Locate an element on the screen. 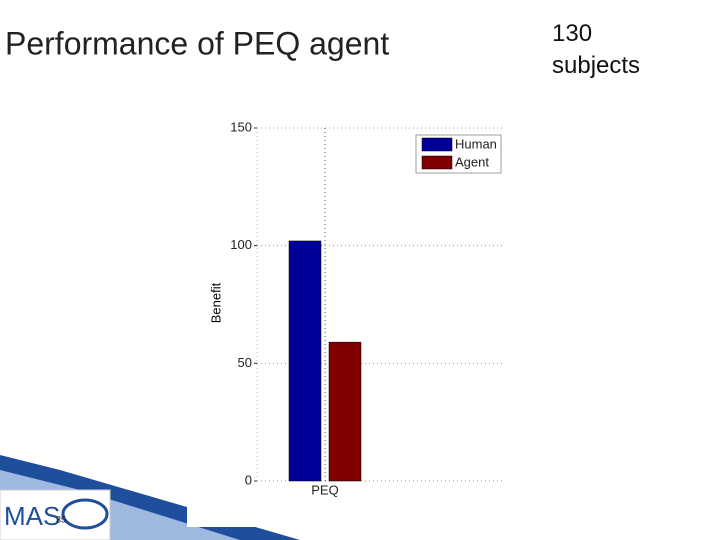 This screenshot has height=540, width=720. slide-title: Performance of PEQ agent is located at coordinates (197, 43).